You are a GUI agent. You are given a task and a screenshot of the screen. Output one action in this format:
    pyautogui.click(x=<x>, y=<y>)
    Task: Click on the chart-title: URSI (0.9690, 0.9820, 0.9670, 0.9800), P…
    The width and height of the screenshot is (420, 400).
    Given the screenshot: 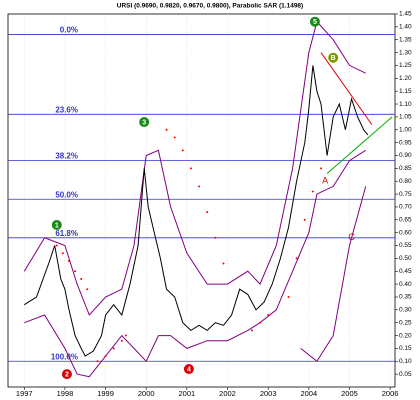 What is the action you would take?
    pyautogui.click(x=210, y=6)
    